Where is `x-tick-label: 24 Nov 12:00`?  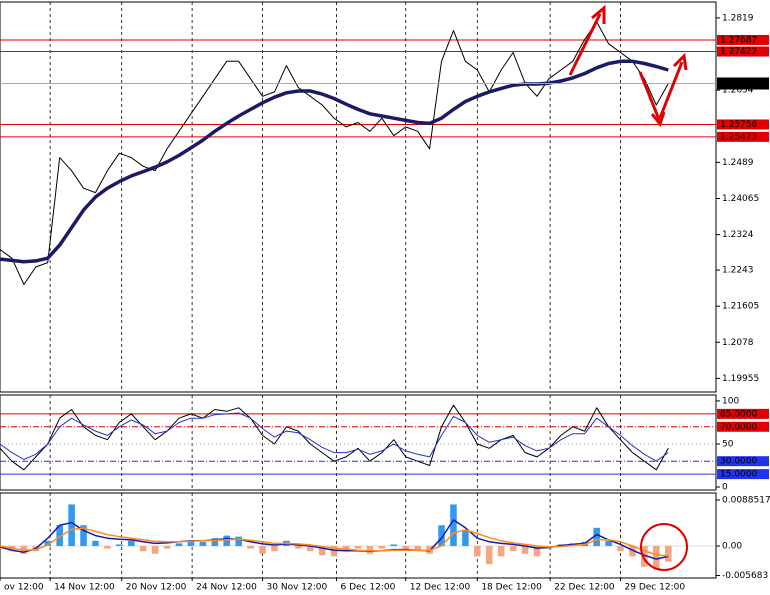 x-tick-label: 24 Nov 12:00 is located at coordinates (226, 588).